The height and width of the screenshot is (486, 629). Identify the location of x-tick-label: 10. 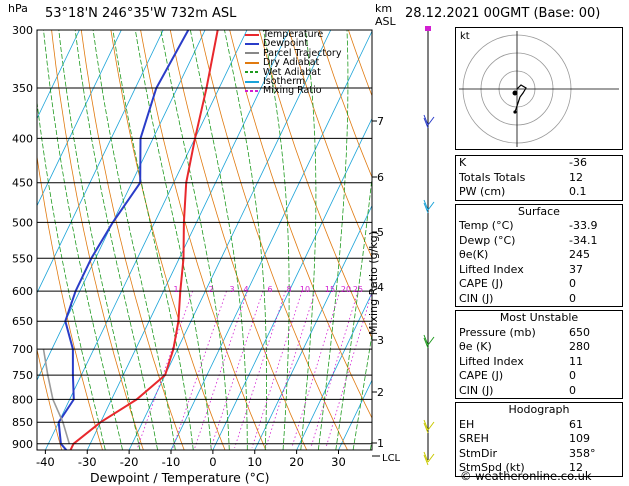
(254, 462).